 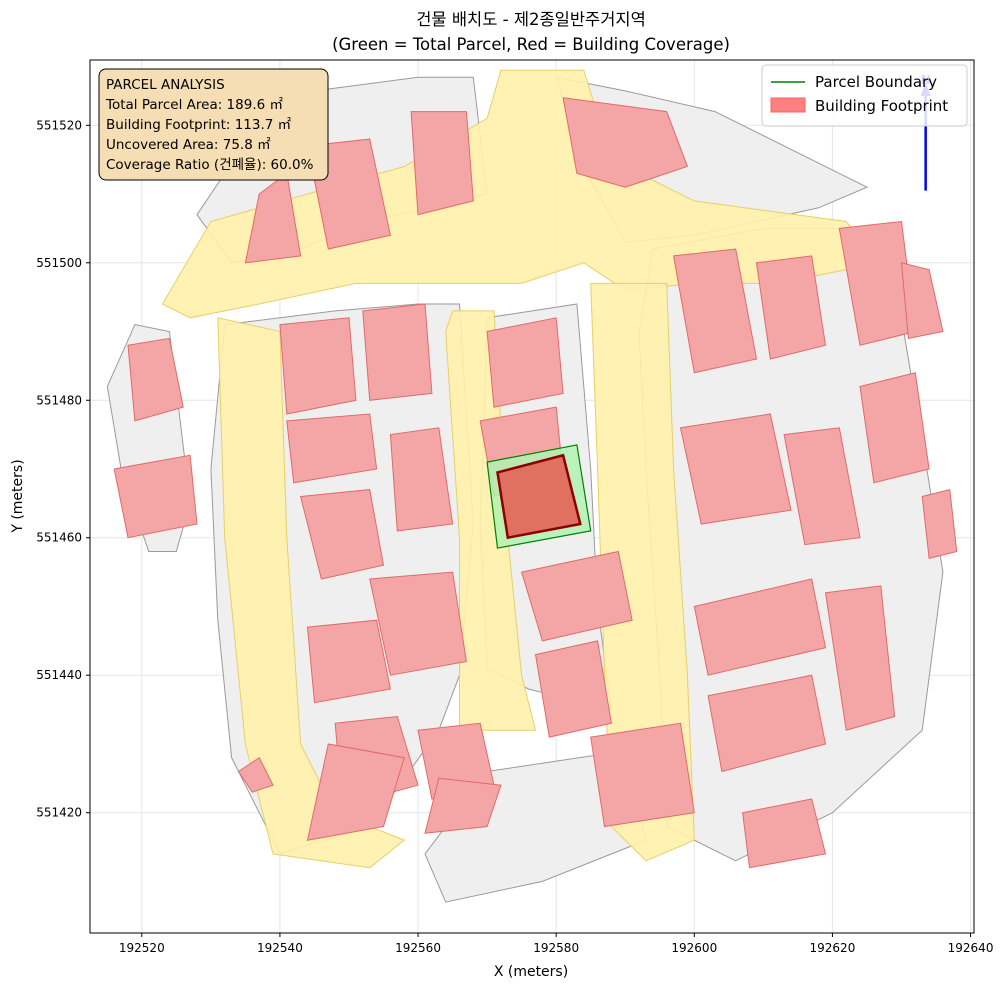 I want to click on legend: Parcel Boundary Building Footprint, so click(x=864, y=95).